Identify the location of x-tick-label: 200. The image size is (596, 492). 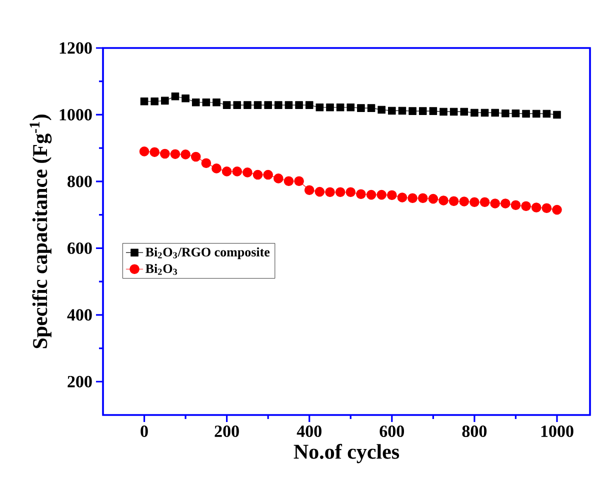
(226, 432).